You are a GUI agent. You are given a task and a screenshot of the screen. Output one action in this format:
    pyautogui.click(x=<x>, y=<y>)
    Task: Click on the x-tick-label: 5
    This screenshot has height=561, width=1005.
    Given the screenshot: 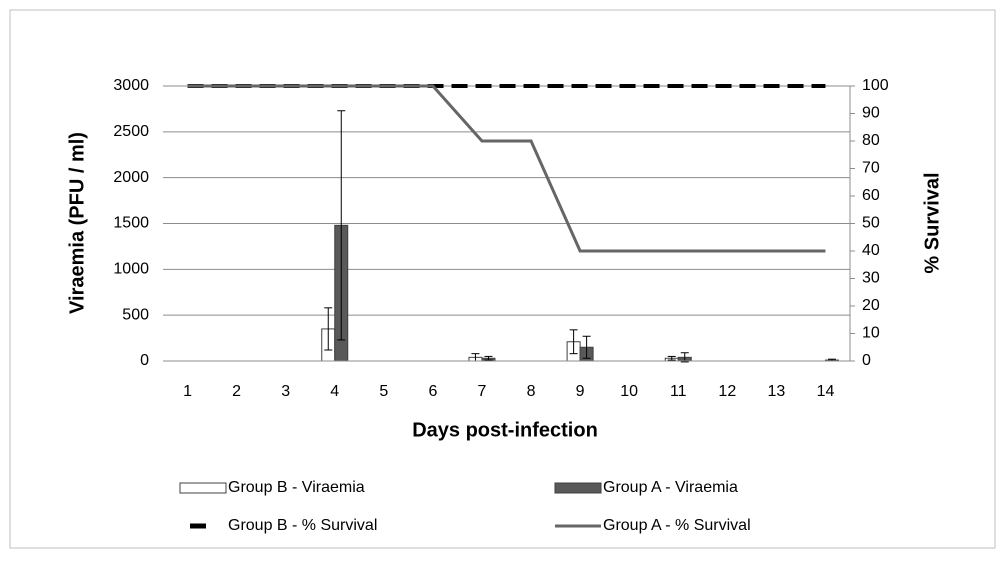 What is the action you would take?
    pyautogui.click(x=383, y=391)
    